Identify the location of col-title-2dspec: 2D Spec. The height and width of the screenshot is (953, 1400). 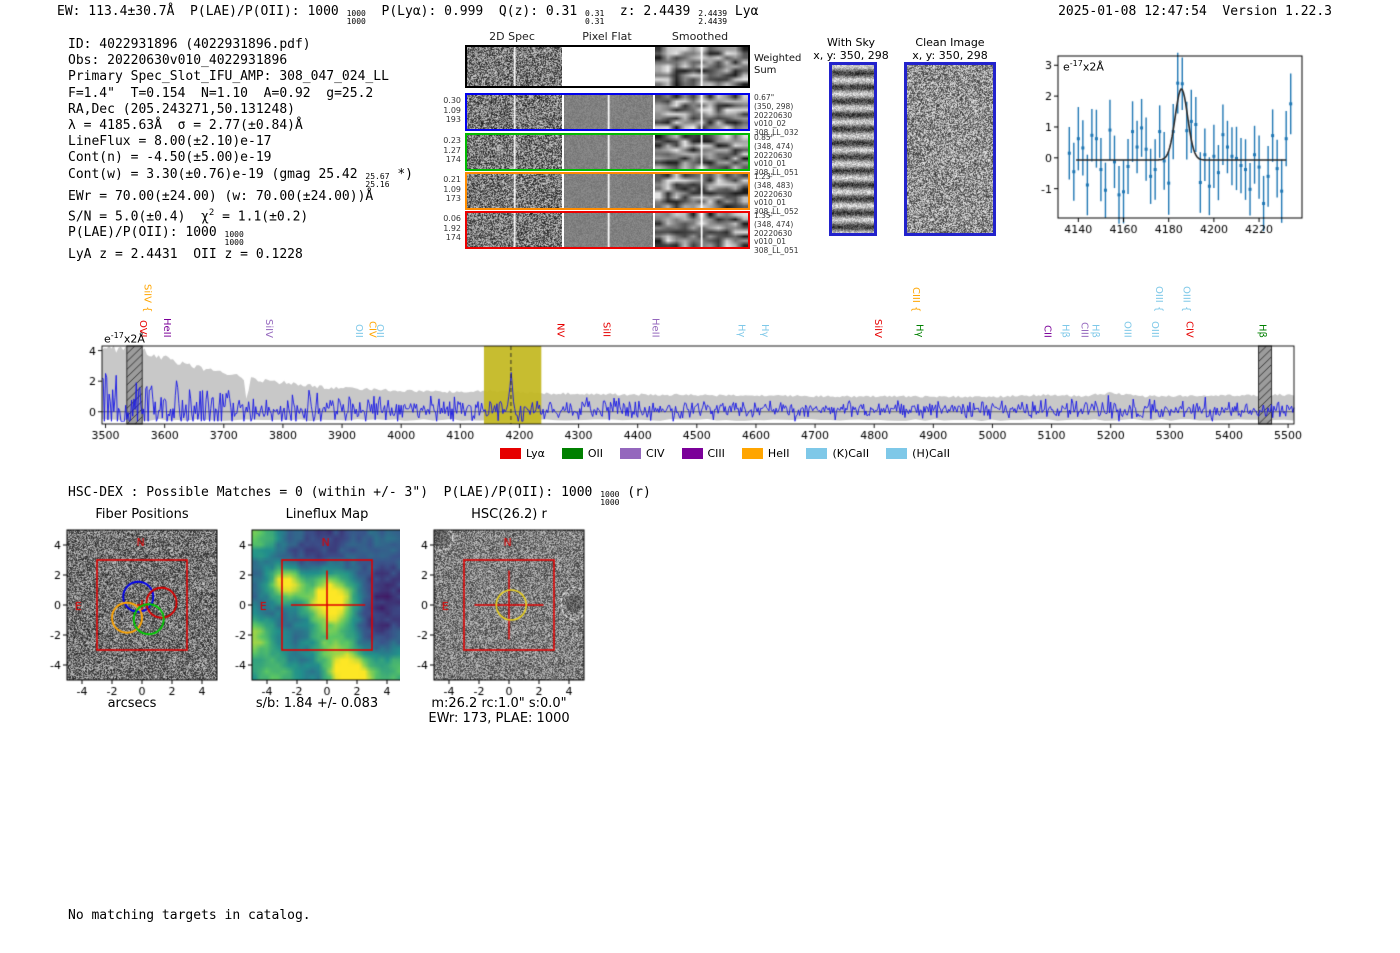
(512, 36).